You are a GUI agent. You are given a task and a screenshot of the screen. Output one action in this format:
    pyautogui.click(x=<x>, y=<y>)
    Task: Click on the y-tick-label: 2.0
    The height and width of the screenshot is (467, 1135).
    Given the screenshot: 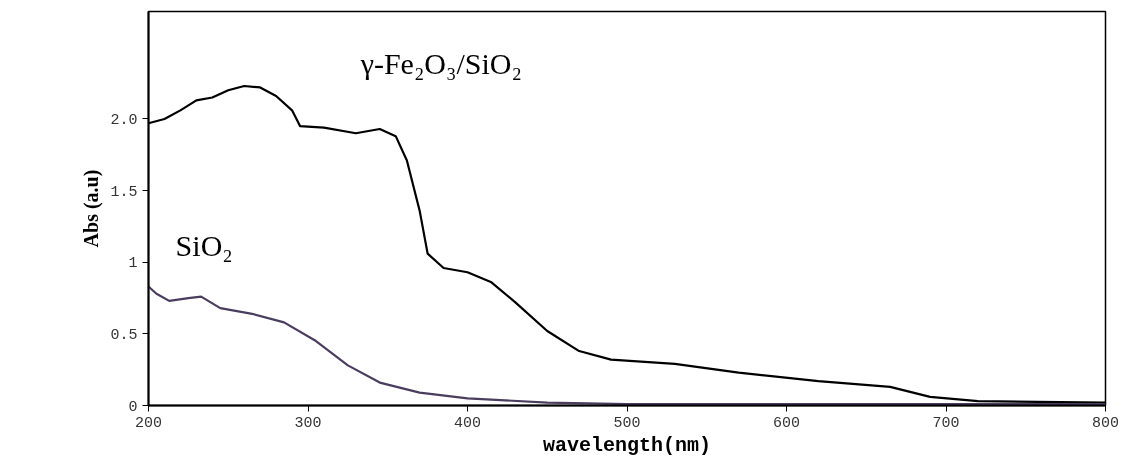 What is the action you would take?
    pyautogui.click(x=124, y=120)
    